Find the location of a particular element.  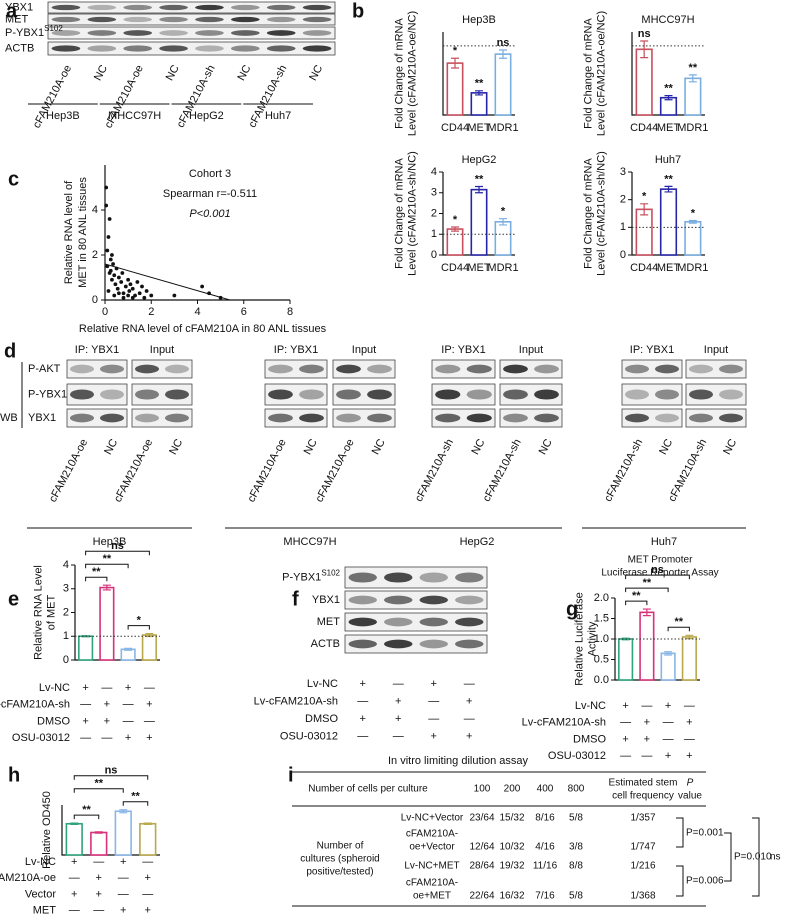

table-cell: 1/747 is located at coordinates (642, 847).